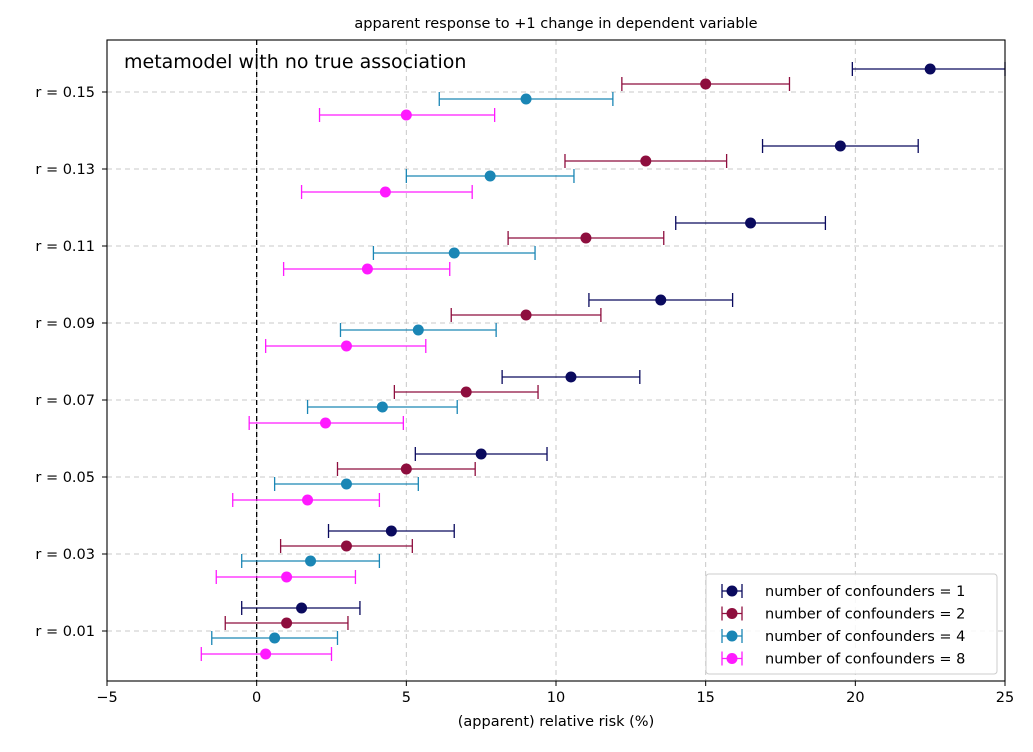 The image size is (1033, 752). Describe the element at coordinates (705, 698) in the screenshot. I see `x-tick-label: 15` at that location.